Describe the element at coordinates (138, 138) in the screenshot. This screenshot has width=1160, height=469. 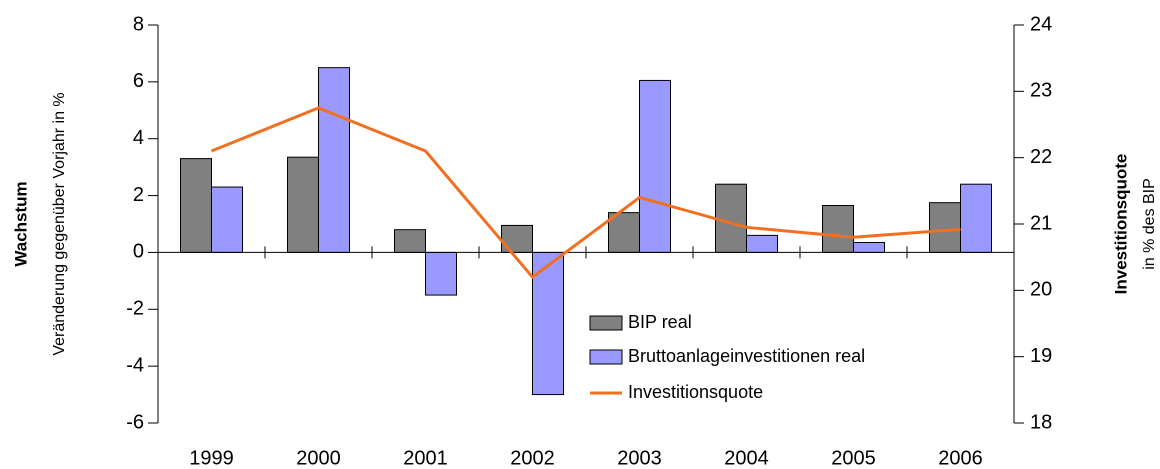
I see `y-tick-label: 4` at that location.